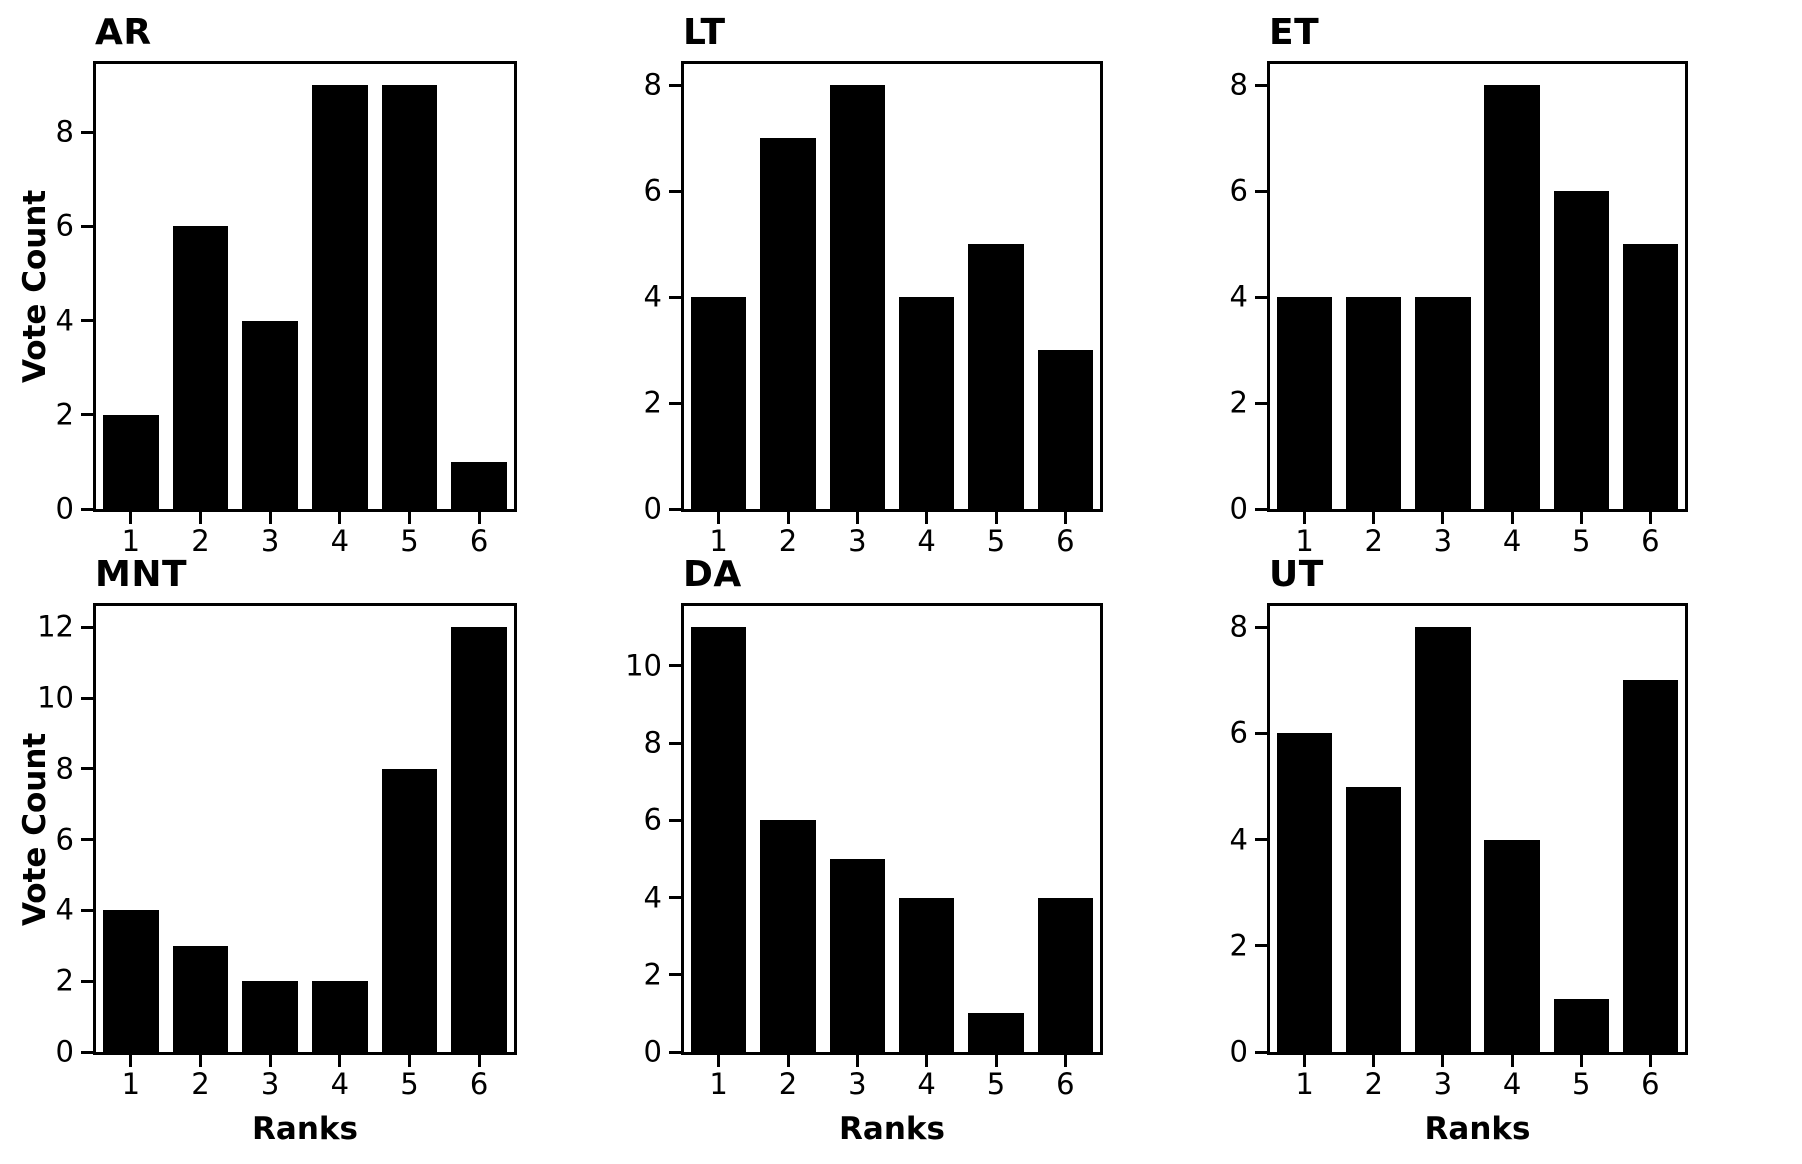  Describe the element at coordinates (864, 851) in the screenshot. I see `plot-area: 0 2 4 6 8 10 1 2 3 4 5 6` at that location.